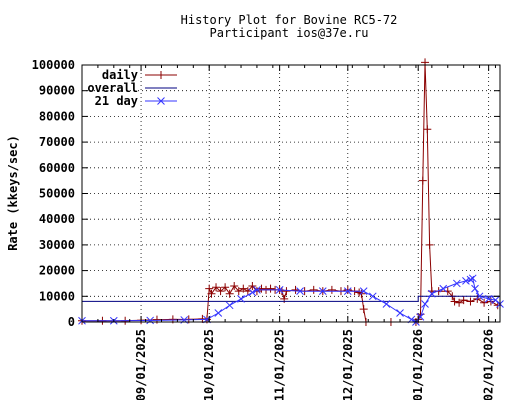  I want to click on legend-label-overall: overall, so click(112, 88).